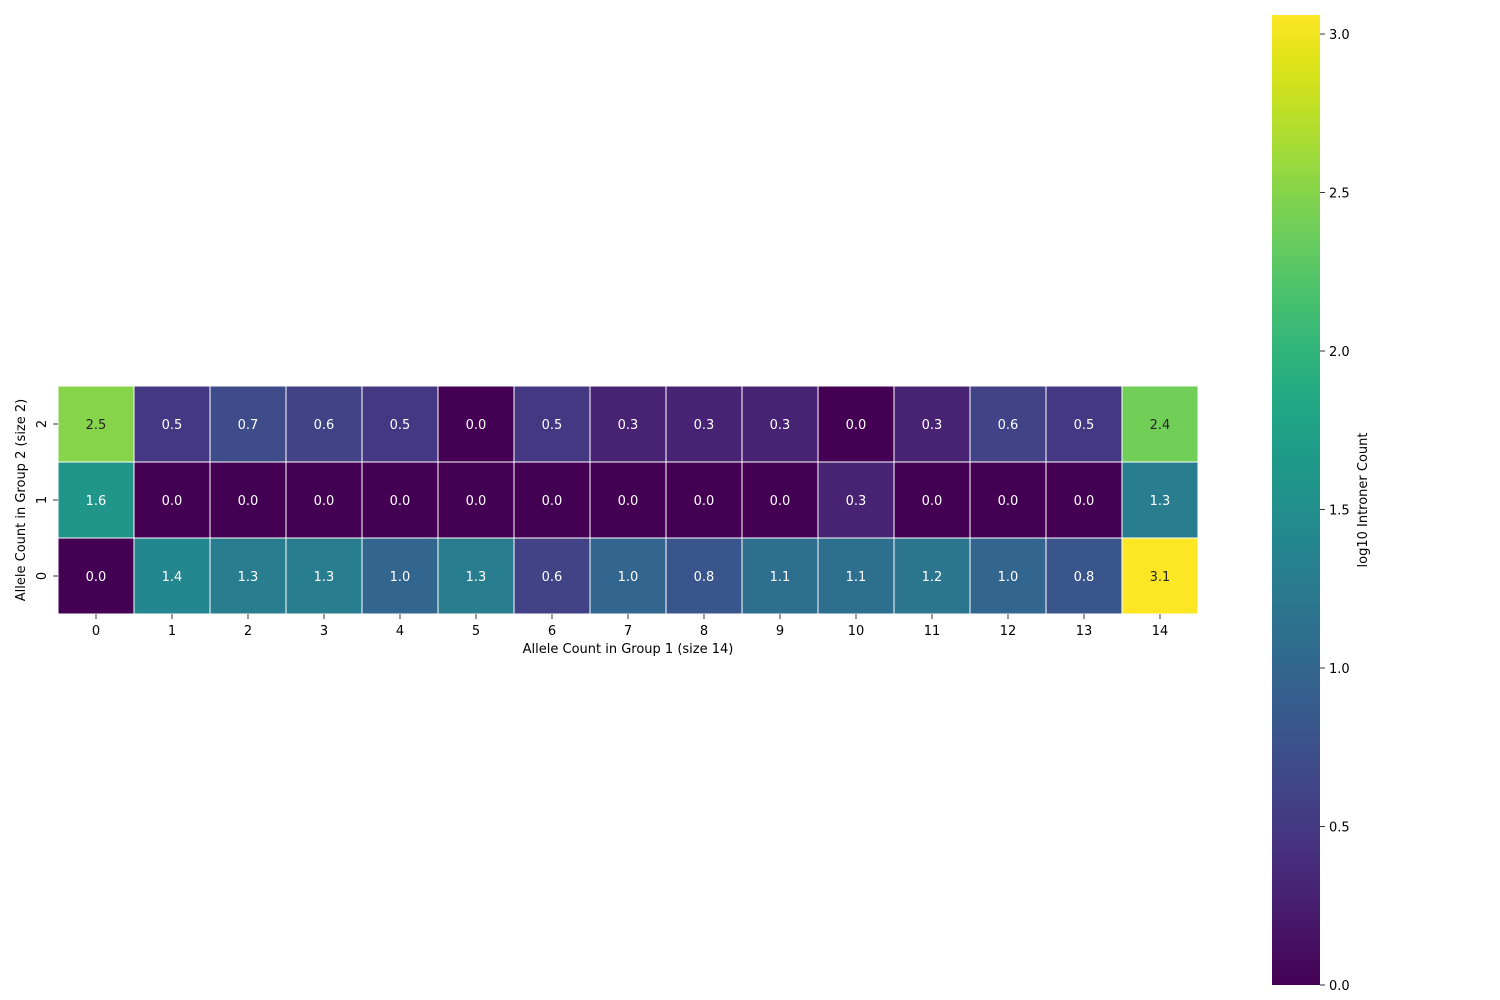 The image size is (1500, 1000). I want to click on x-tick-label: 11, so click(932, 631).